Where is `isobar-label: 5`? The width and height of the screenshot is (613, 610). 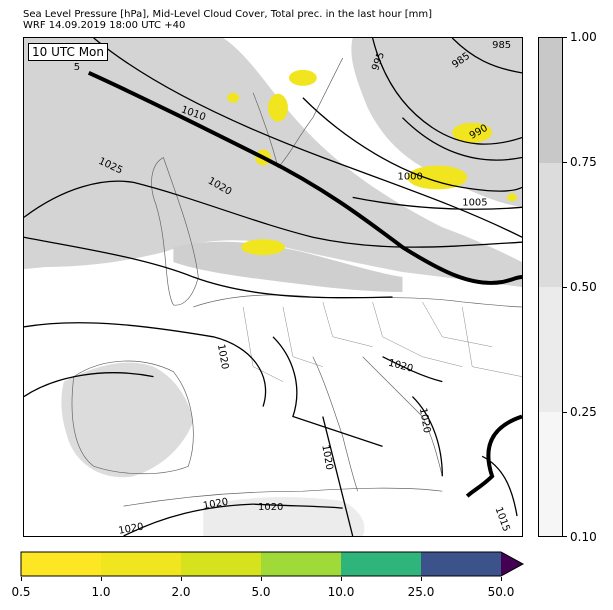
isobar-label: 5 is located at coordinates (77, 67).